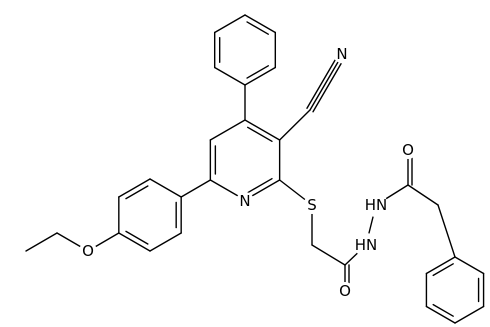 The width and height of the screenshot is (490, 327). Describe the element at coordinates (88, 251) in the screenshot. I see `ether-oxygen: O` at that location.